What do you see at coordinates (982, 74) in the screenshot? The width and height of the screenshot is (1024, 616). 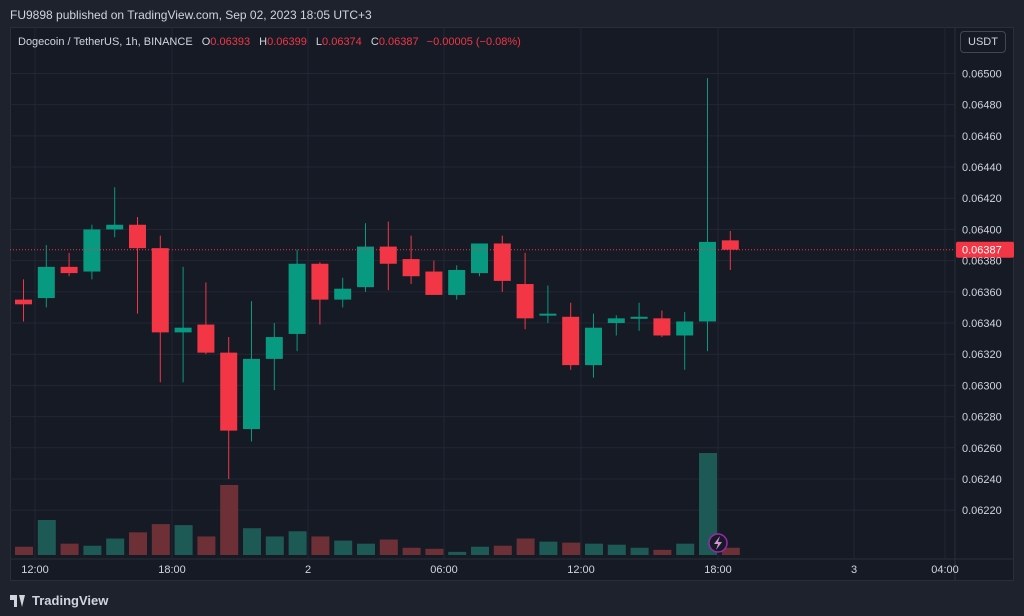 I see `price-tick-label: 0.06500` at bounding box center [982, 74].